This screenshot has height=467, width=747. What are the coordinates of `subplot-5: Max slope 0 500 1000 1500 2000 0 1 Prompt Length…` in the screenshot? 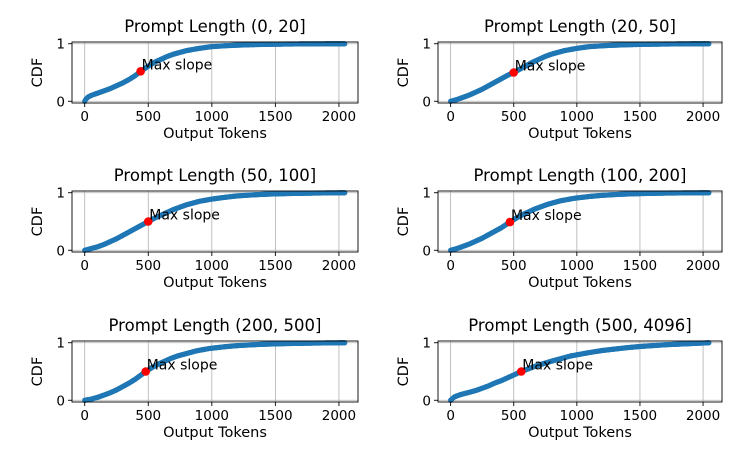 It's located at (194, 378).